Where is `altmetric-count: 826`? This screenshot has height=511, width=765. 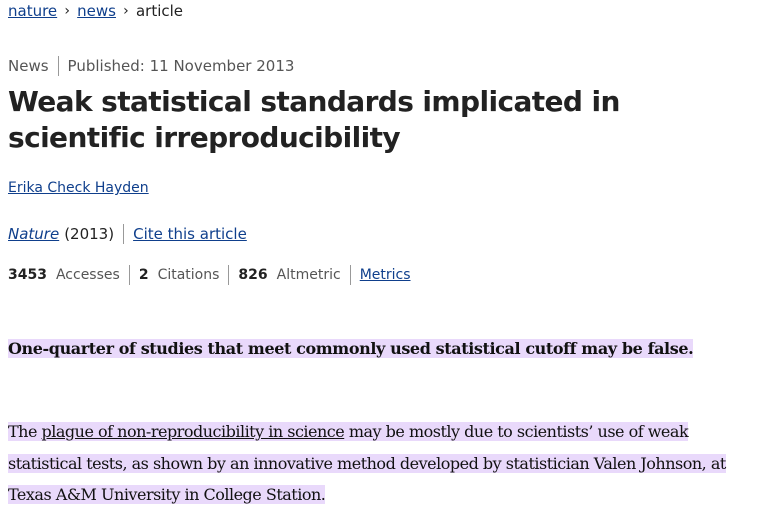 altmetric-count: 826 is located at coordinates (253, 275).